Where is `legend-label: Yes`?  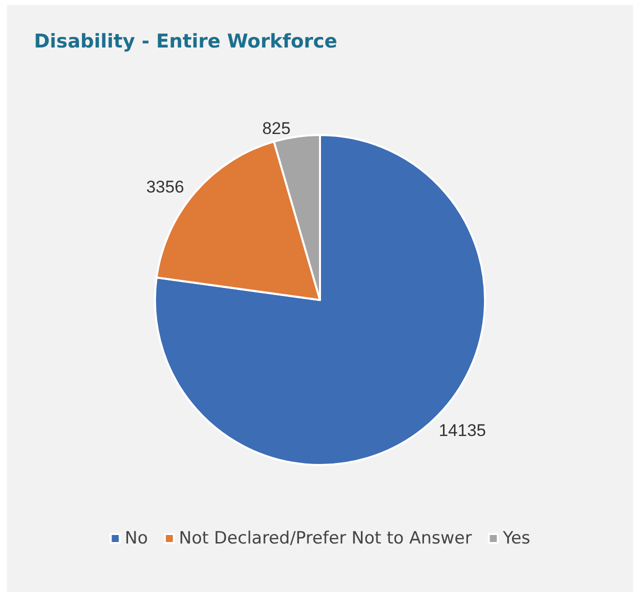
legend-label: Yes is located at coordinates (516, 538).